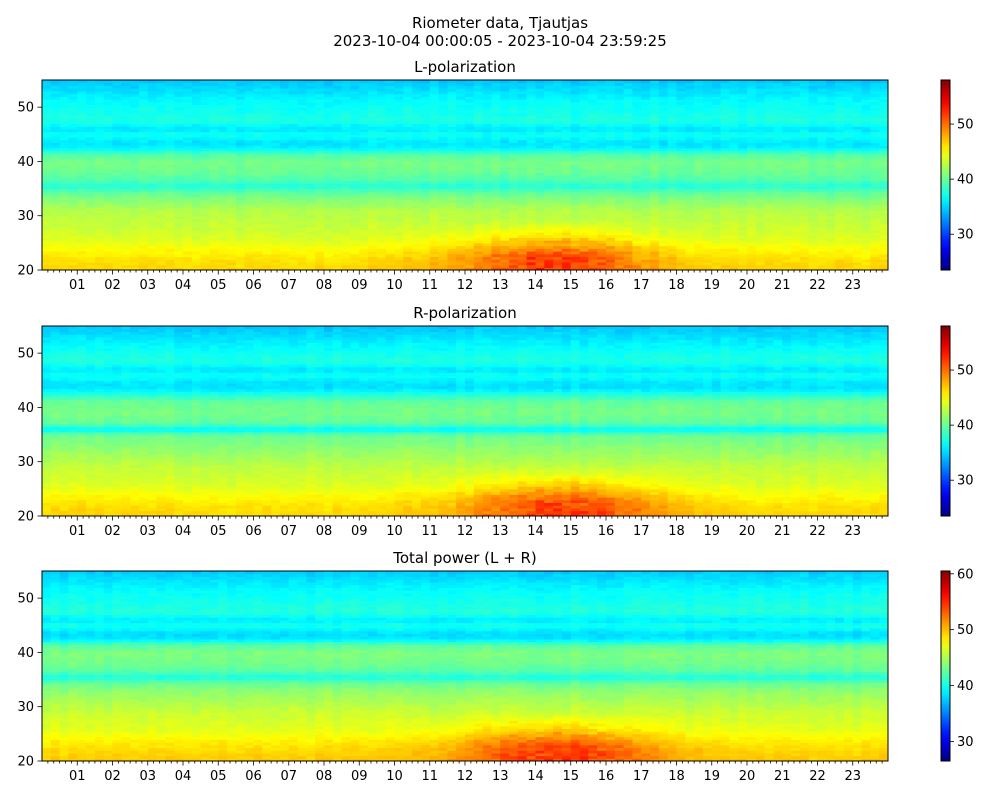 Image resolution: width=1000 pixels, height=800 pixels. What do you see at coordinates (359, 285) in the screenshot?
I see `l-polarization-x-tick-label: 09` at bounding box center [359, 285].